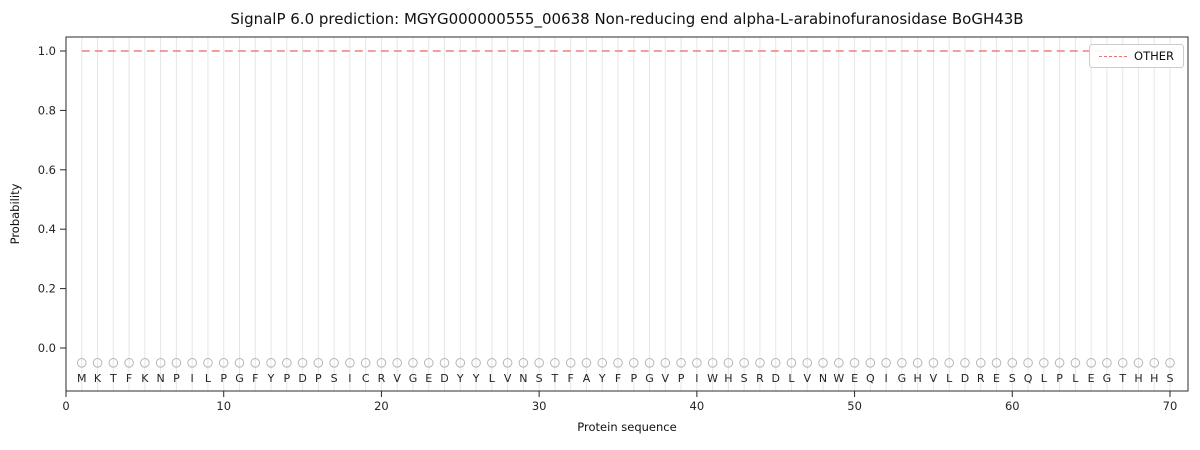  What do you see at coordinates (82, 378) in the screenshot?
I see `svg-text: M` at bounding box center [82, 378].